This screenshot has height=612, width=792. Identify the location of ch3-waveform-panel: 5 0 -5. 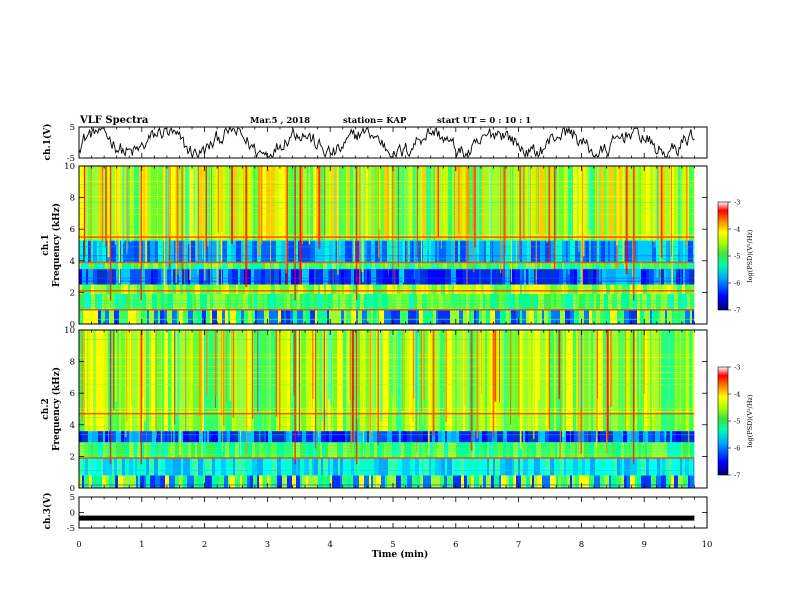
(387, 513).